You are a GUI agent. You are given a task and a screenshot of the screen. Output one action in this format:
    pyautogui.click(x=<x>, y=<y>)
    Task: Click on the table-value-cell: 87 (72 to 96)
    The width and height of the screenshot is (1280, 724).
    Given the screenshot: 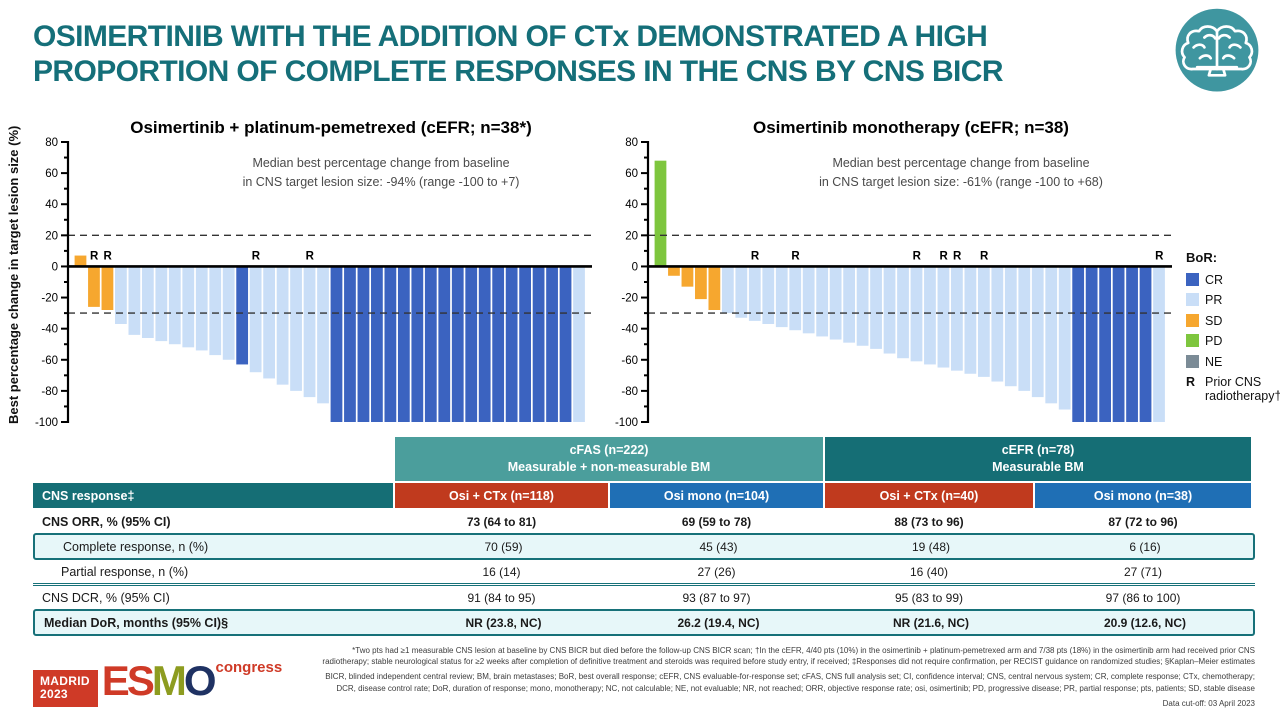 What is the action you would take?
    pyautogui.click(x=1143, y=521)
    